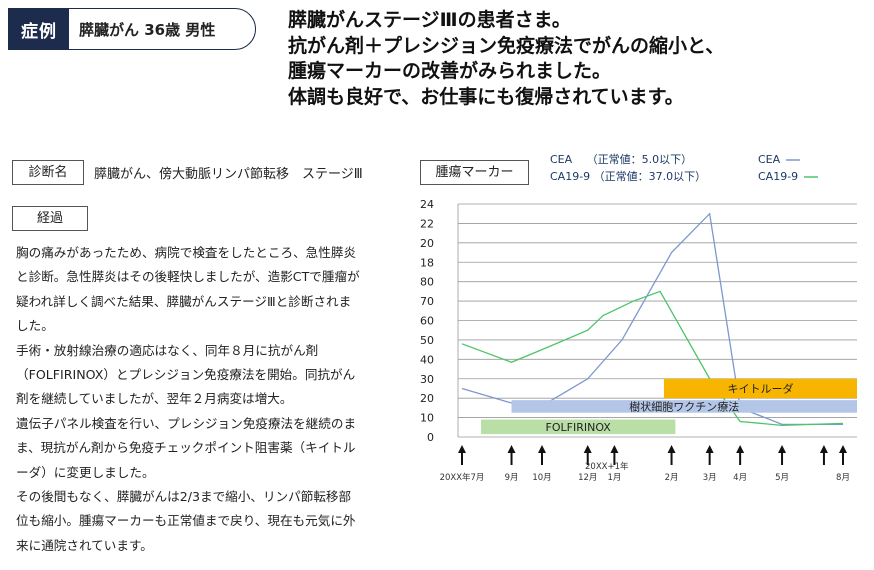  I want to click on y-tick-label: 22, so click(427, 223).